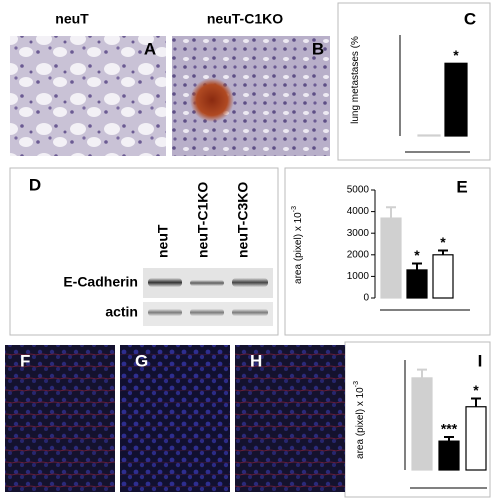 This screenshot has height=500, width=498. Describe the element at coordinates (100, 282) in the screenshot. I see `row-label: E-Cadherin` at that location.